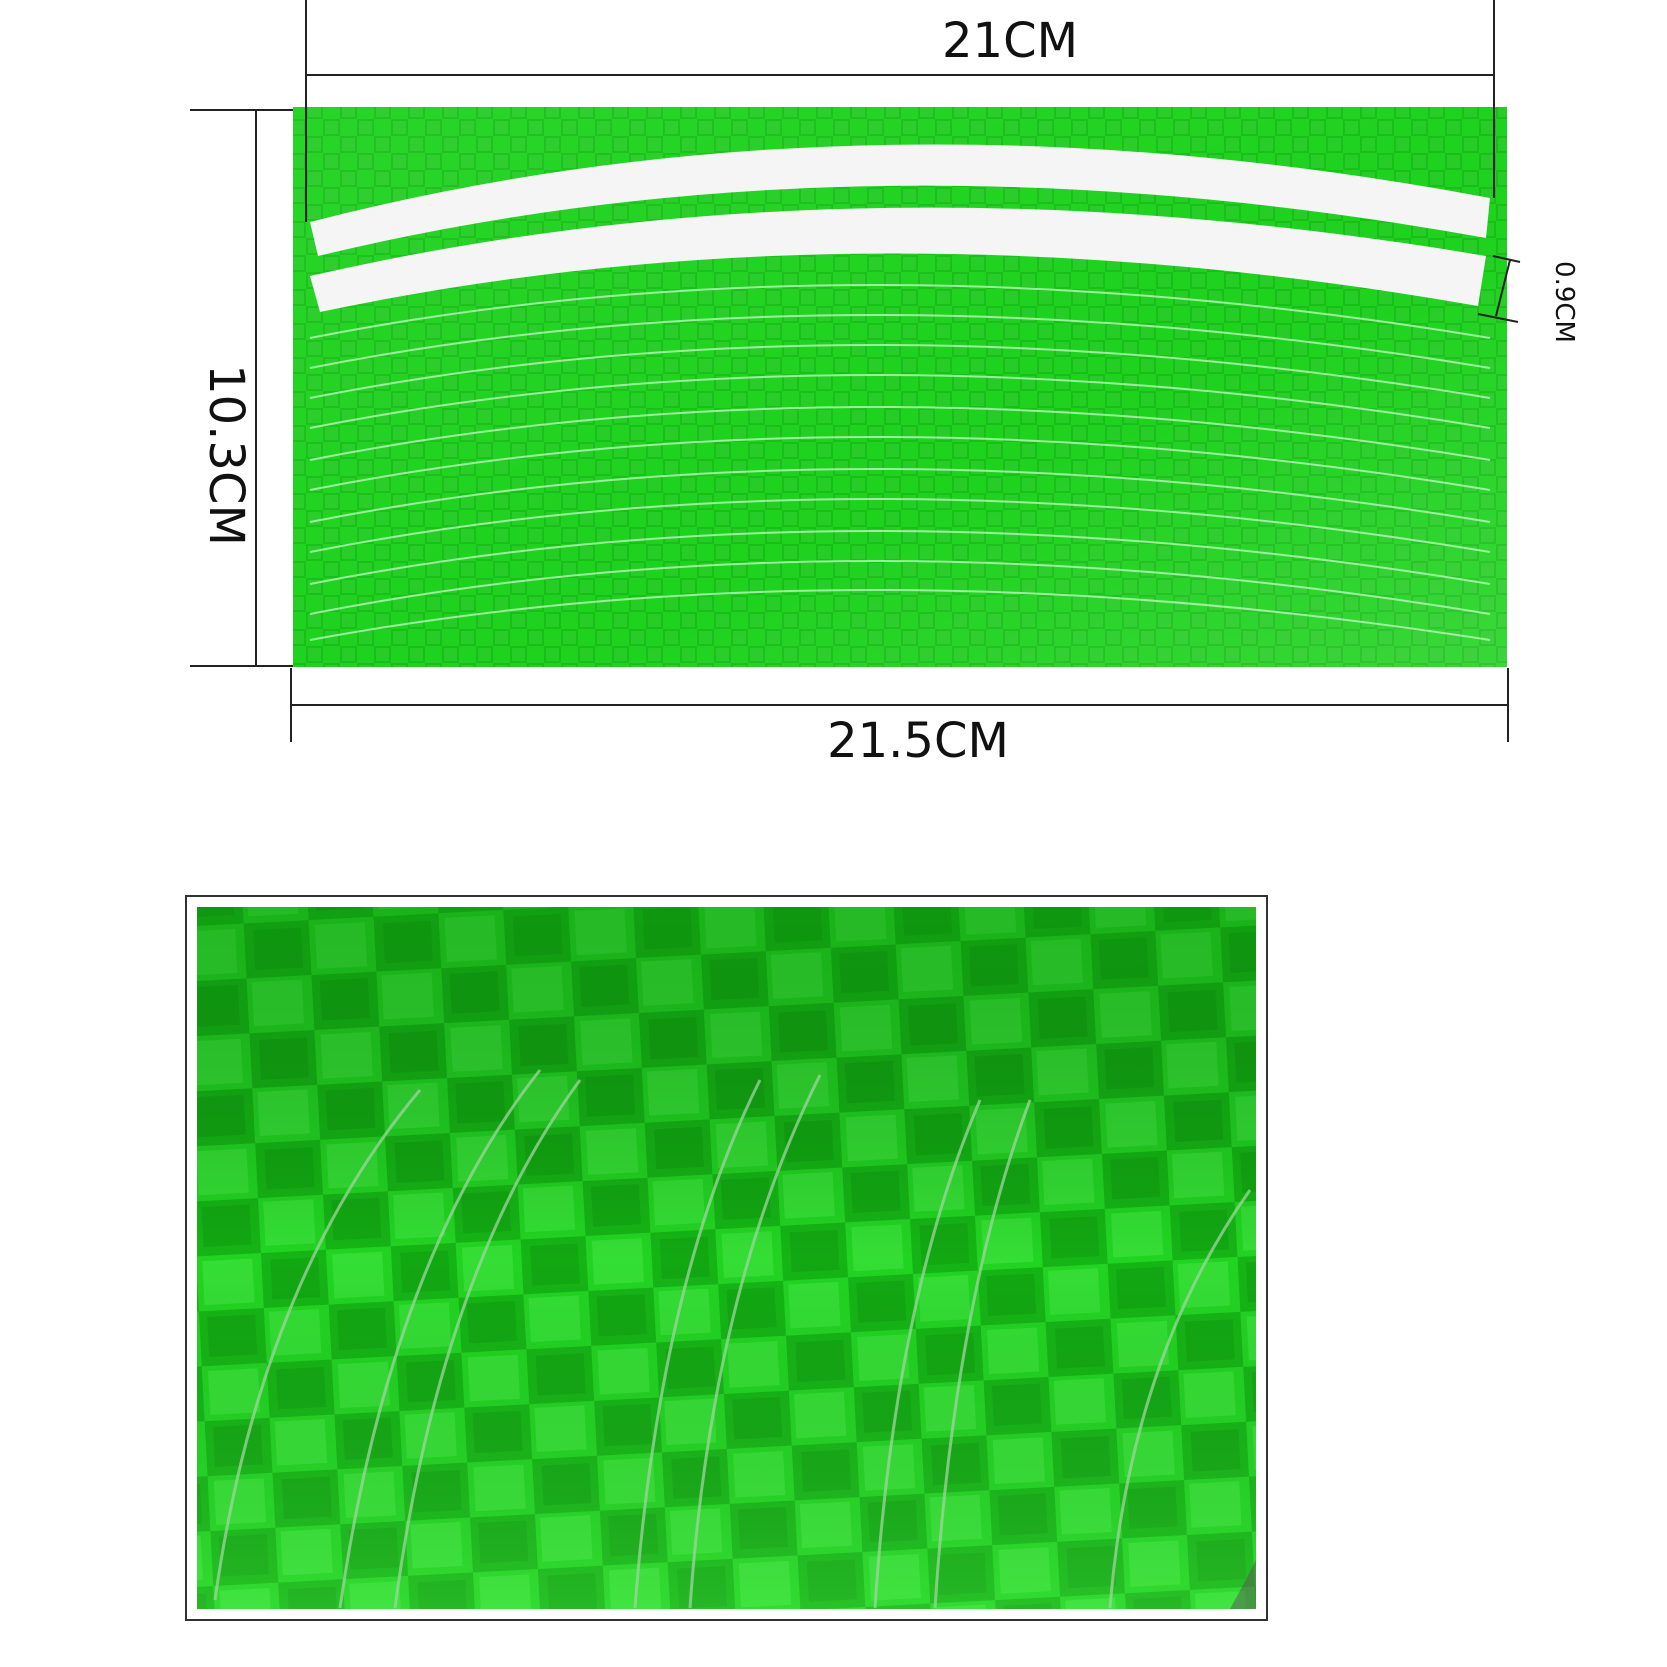 Image resolution: width=1667 pixels, height=1667 pixels. Describe the element at coordinates (1010, 41) in the screenshot. I see `top-width-label: 21CM` at that location.